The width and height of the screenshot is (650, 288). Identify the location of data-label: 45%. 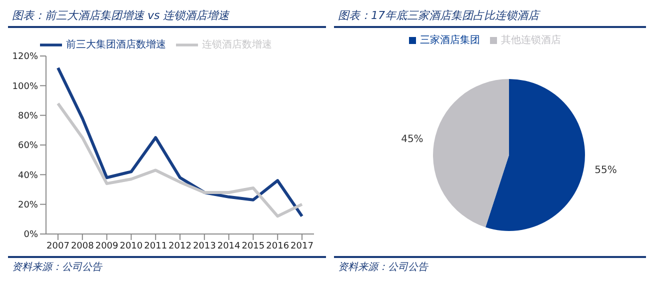
(412, 140).